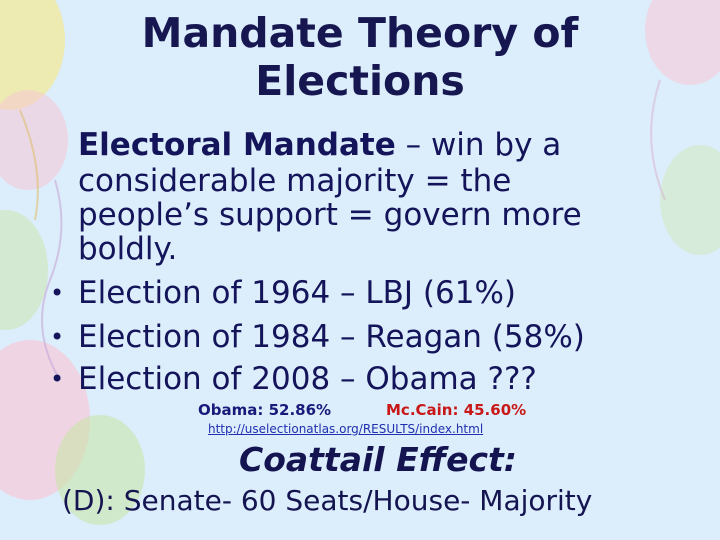  Describe the element at coordinates (295, 181) in the screenshot. I see `intro-line2: considerable majority = the` at that location.